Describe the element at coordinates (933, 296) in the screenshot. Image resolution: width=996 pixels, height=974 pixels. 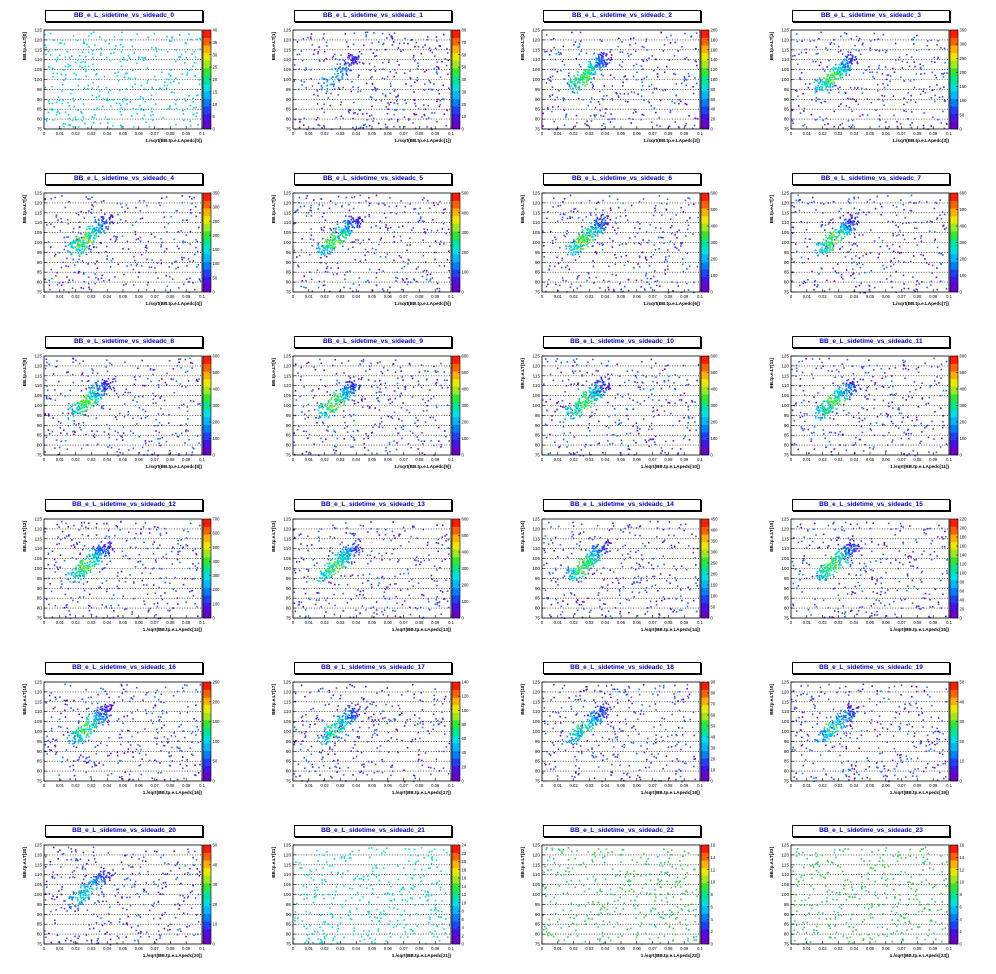
I see `x-tick-label: 0.09` at that location.